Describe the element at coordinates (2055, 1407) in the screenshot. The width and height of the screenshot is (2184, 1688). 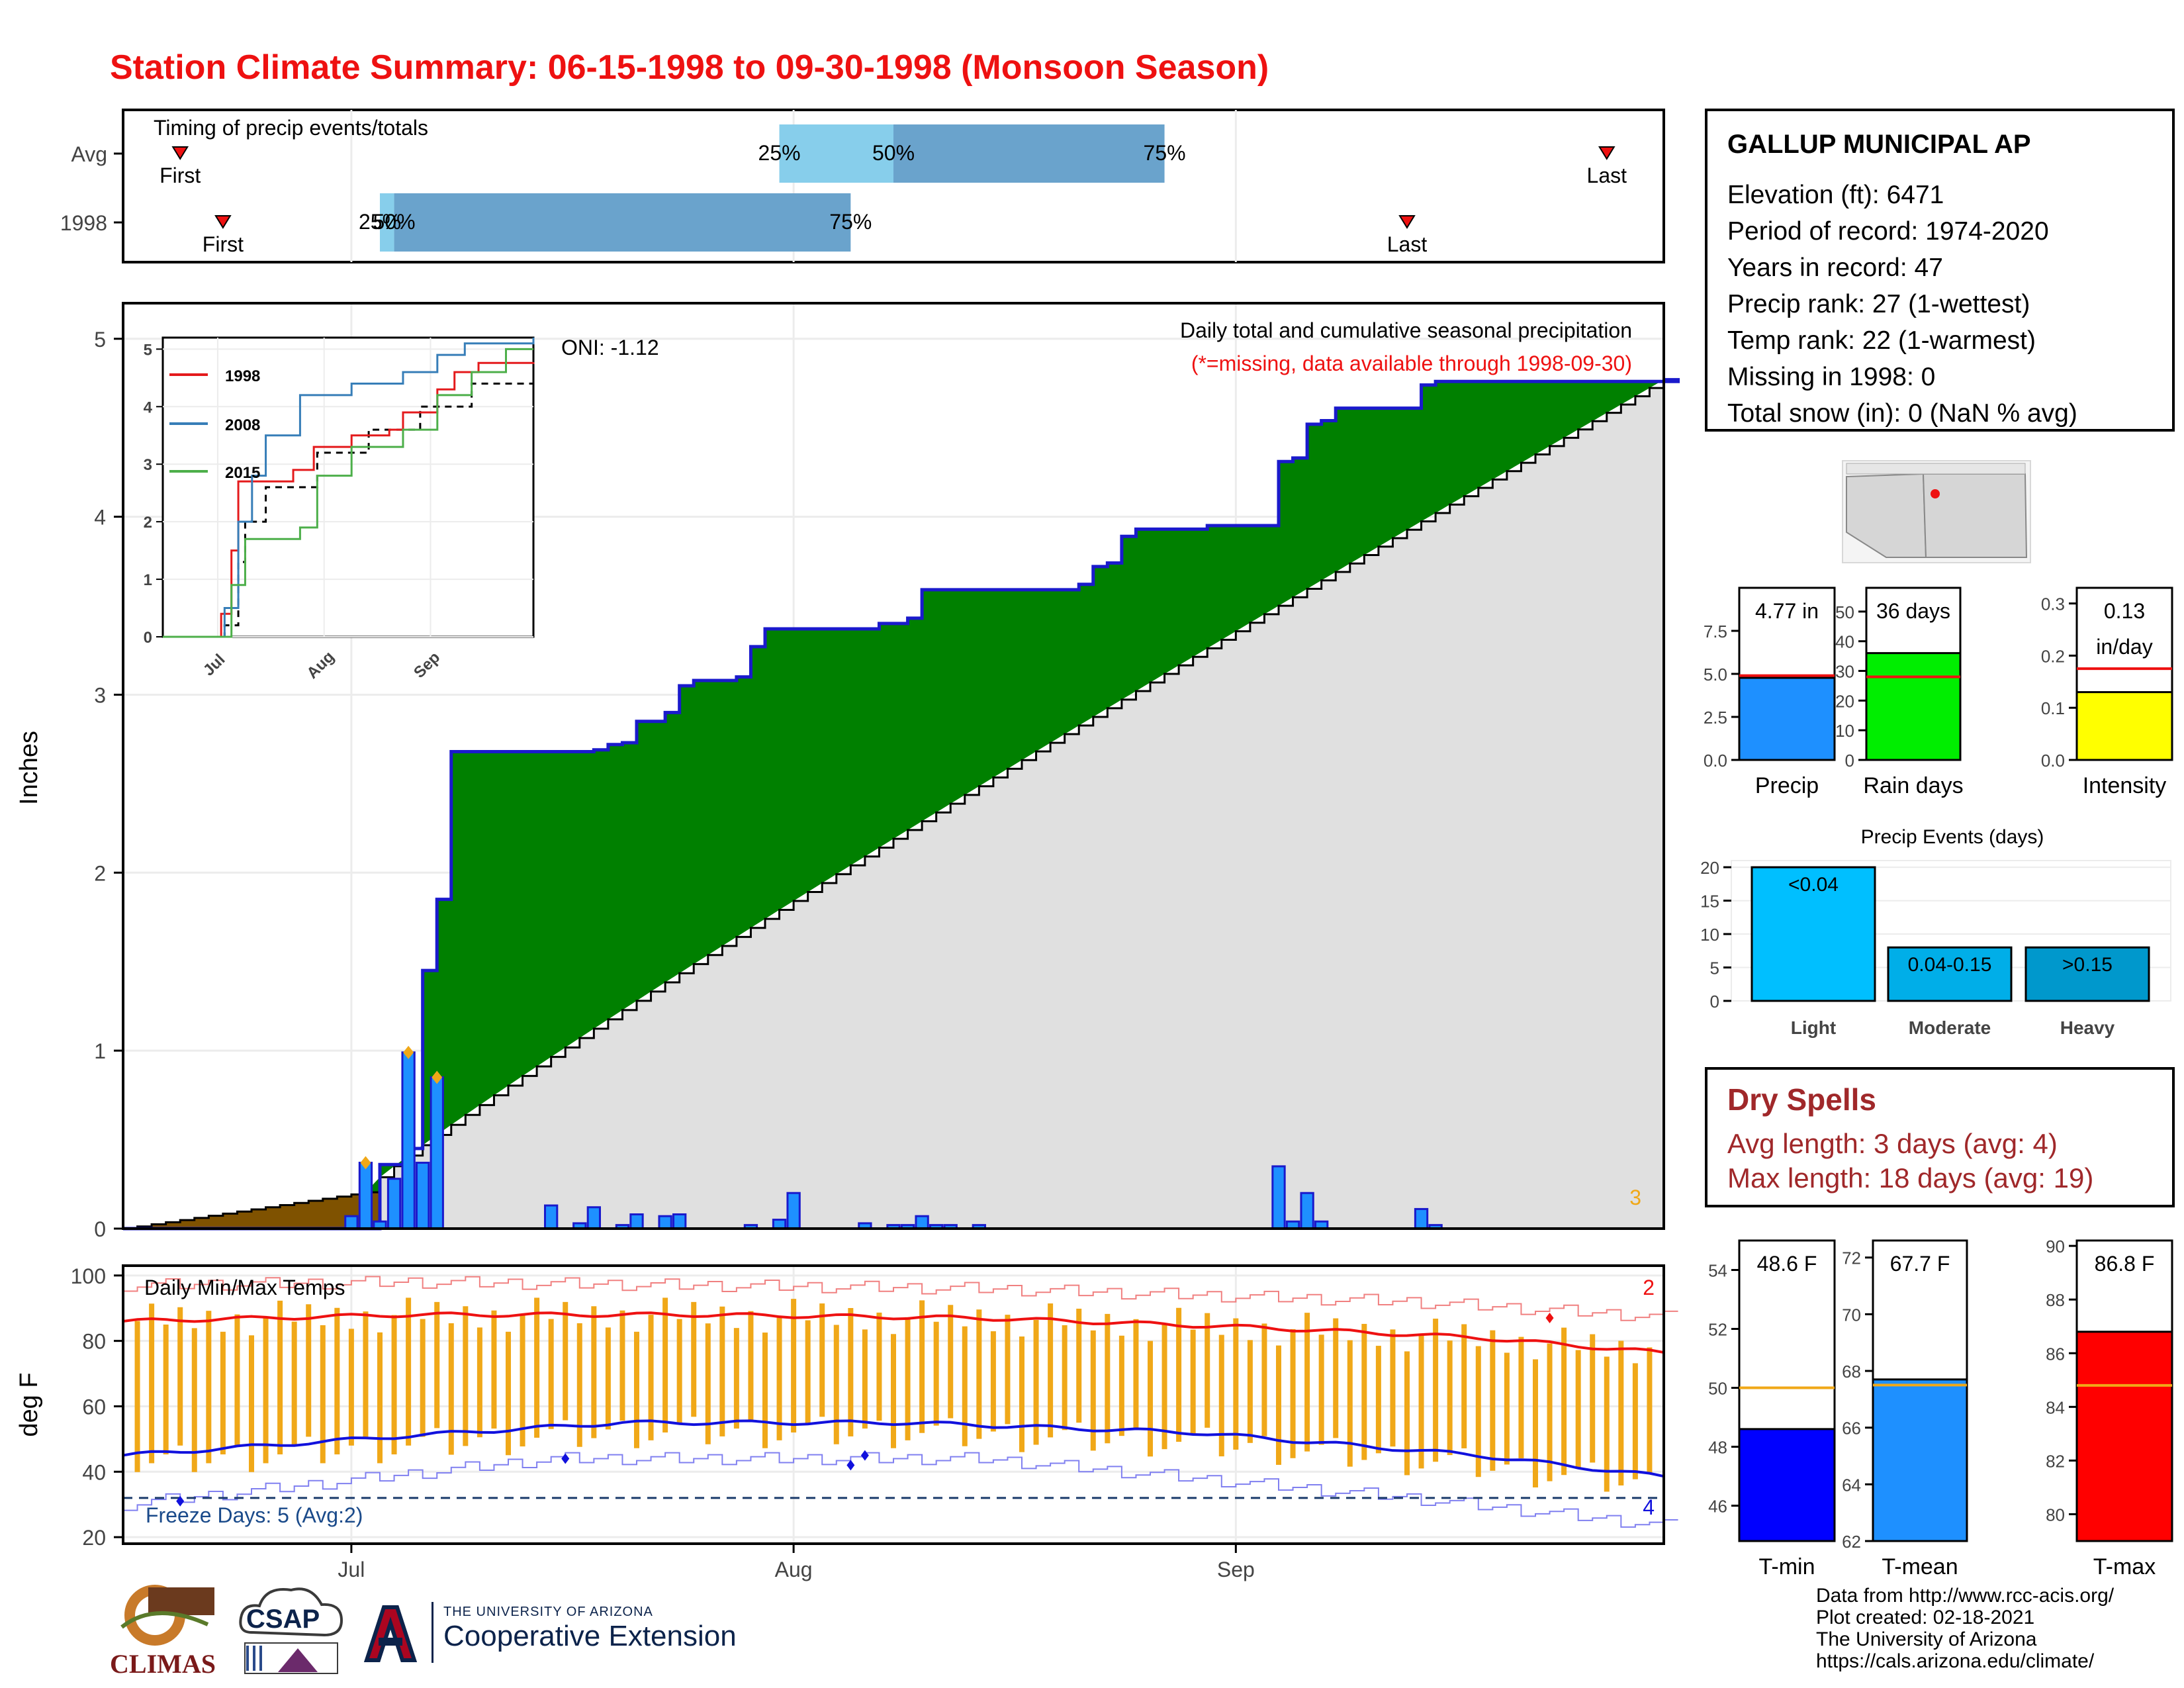
I see `t-max-ytick-label: 84` at that location.